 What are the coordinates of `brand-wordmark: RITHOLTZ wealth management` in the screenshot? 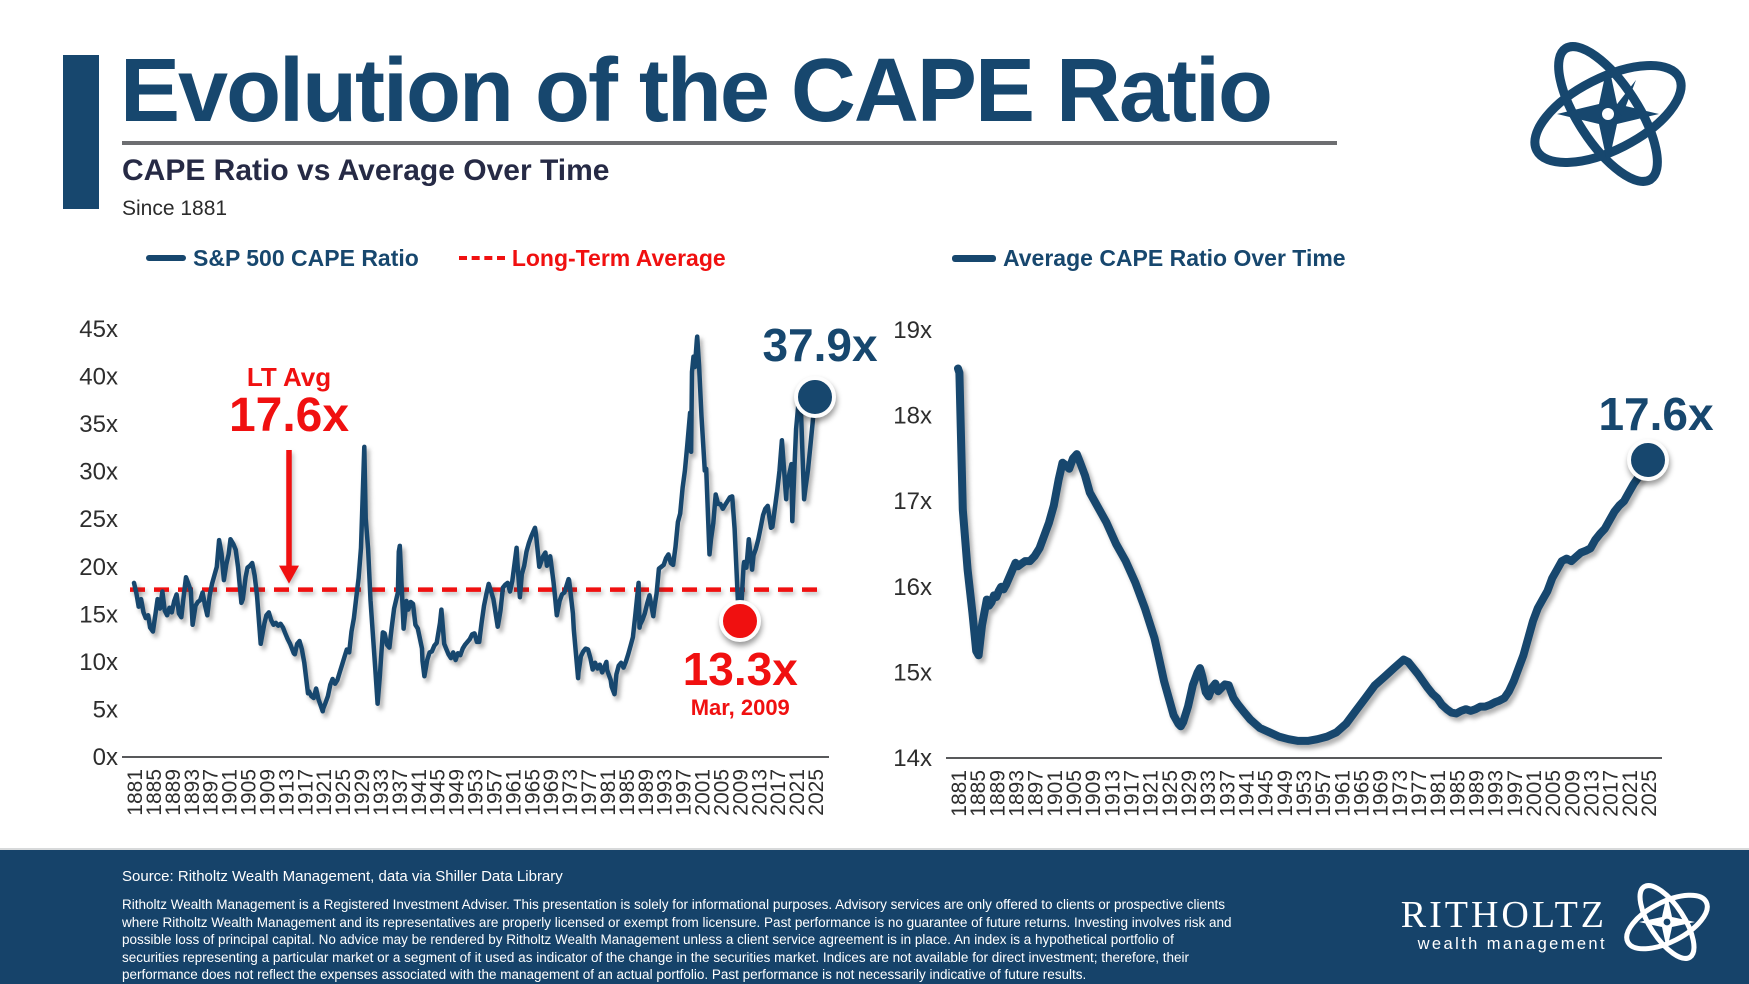 It's located at (1504, 925).